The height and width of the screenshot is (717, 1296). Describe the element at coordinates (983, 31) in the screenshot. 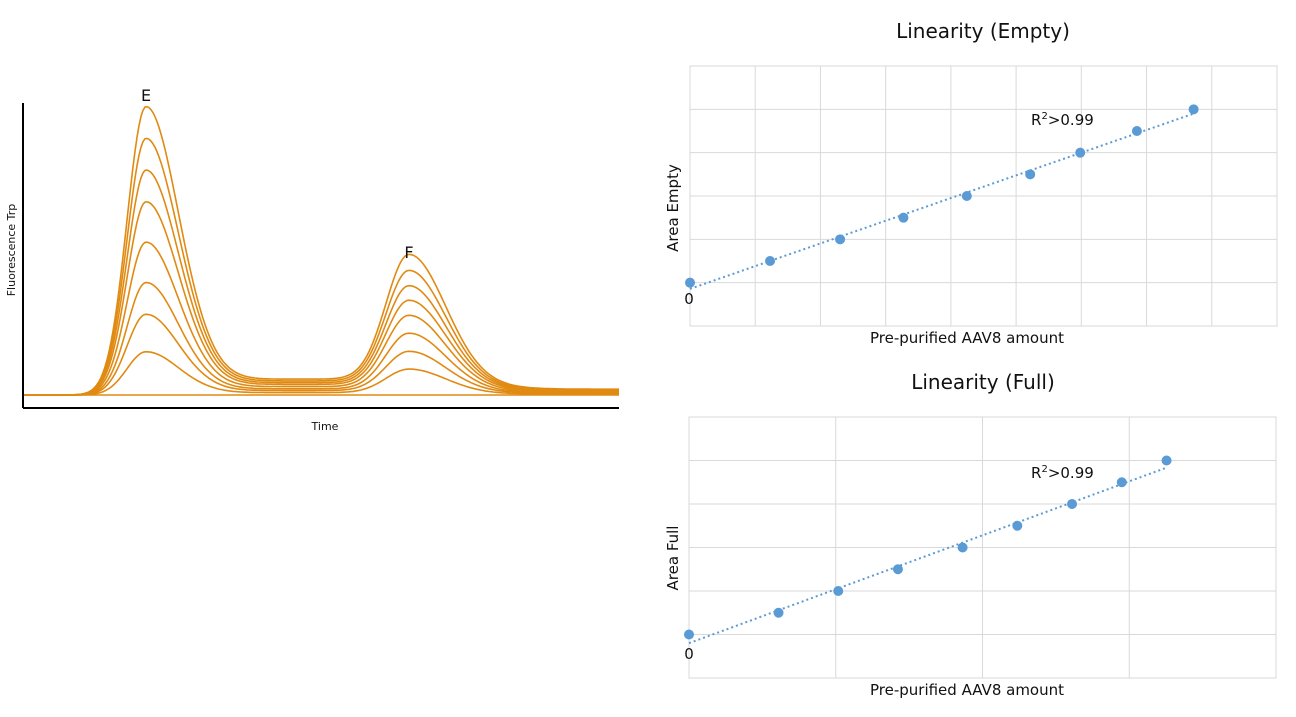

I see `linearity-empty-title: Linearity (Empty)` at that location.